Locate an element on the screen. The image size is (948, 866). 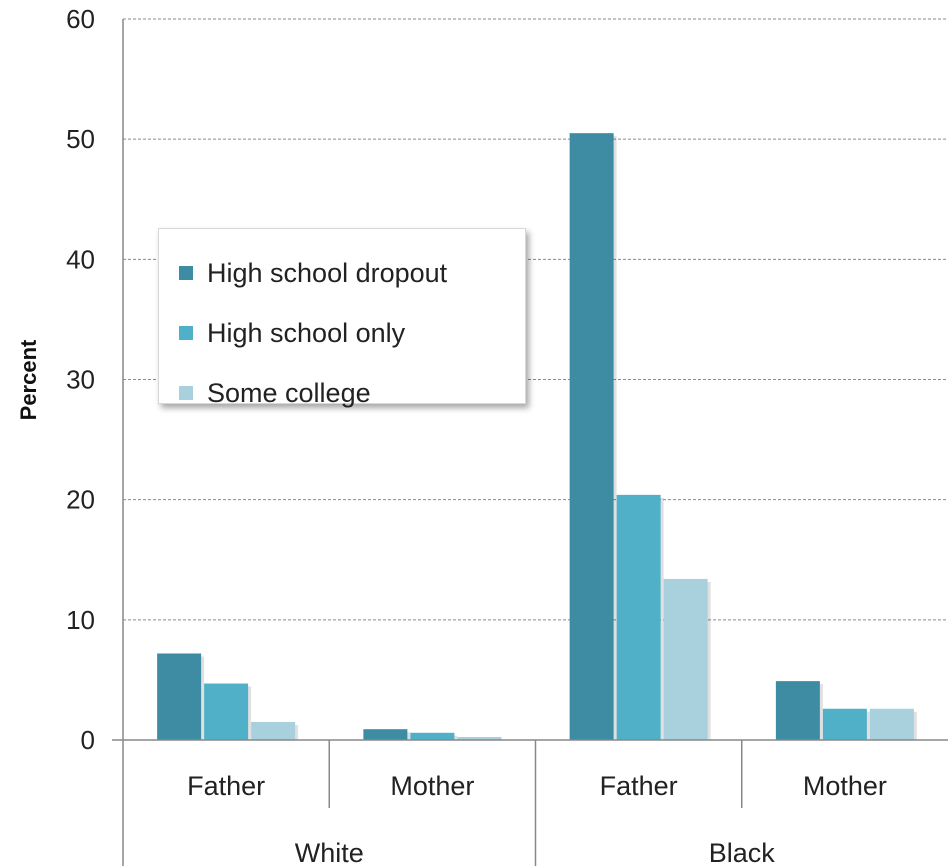
y-tick-labels: 0 10 20 30 40 50 60 is located at coordinates (80, 379).